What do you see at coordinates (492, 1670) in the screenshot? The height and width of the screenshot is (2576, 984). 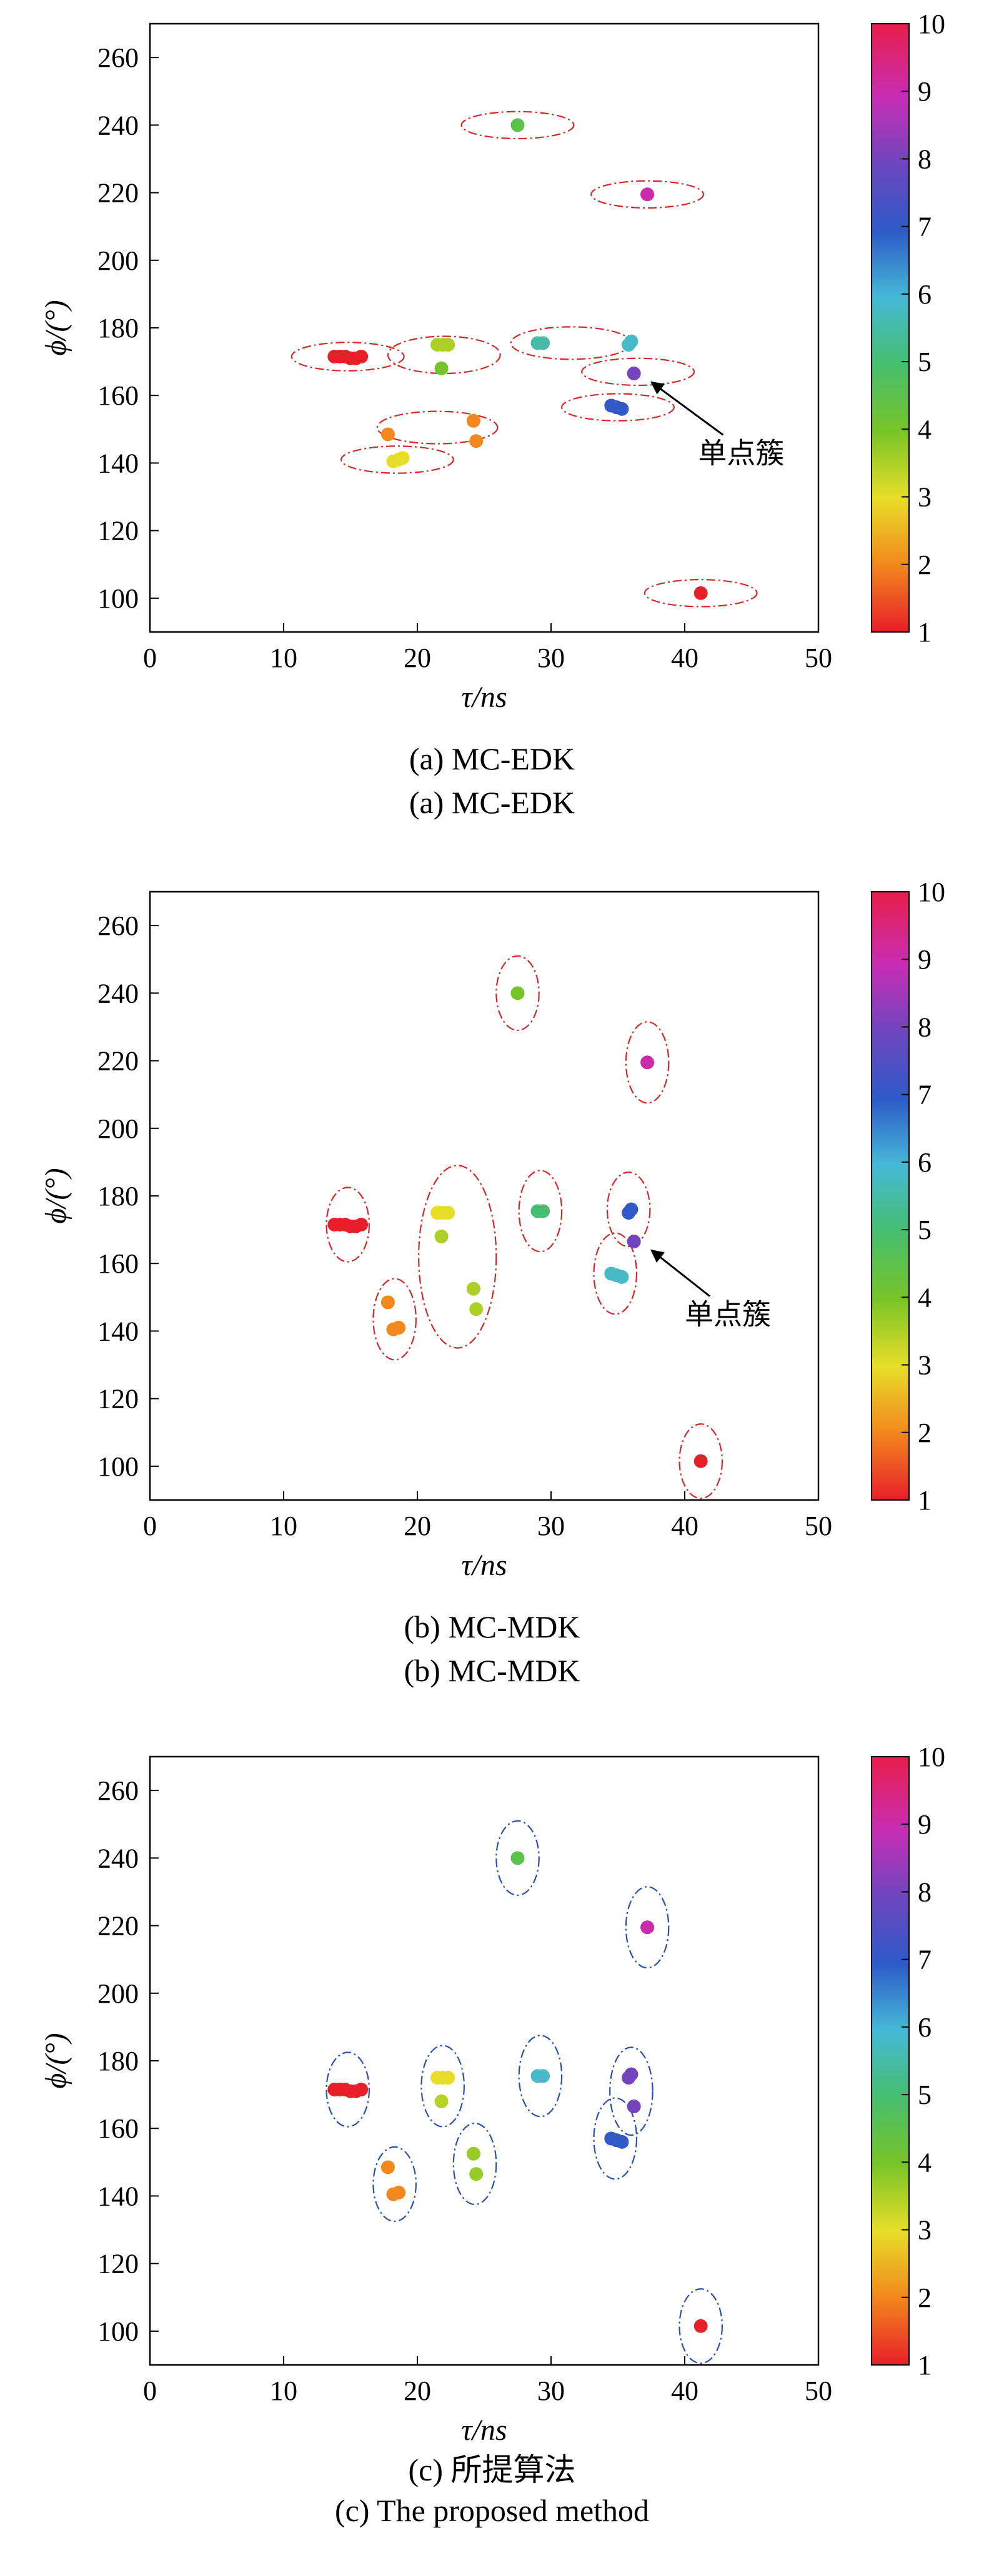 I see `caption-b-line2: (b) MC-MDK` at bounding box center [492, 1670].